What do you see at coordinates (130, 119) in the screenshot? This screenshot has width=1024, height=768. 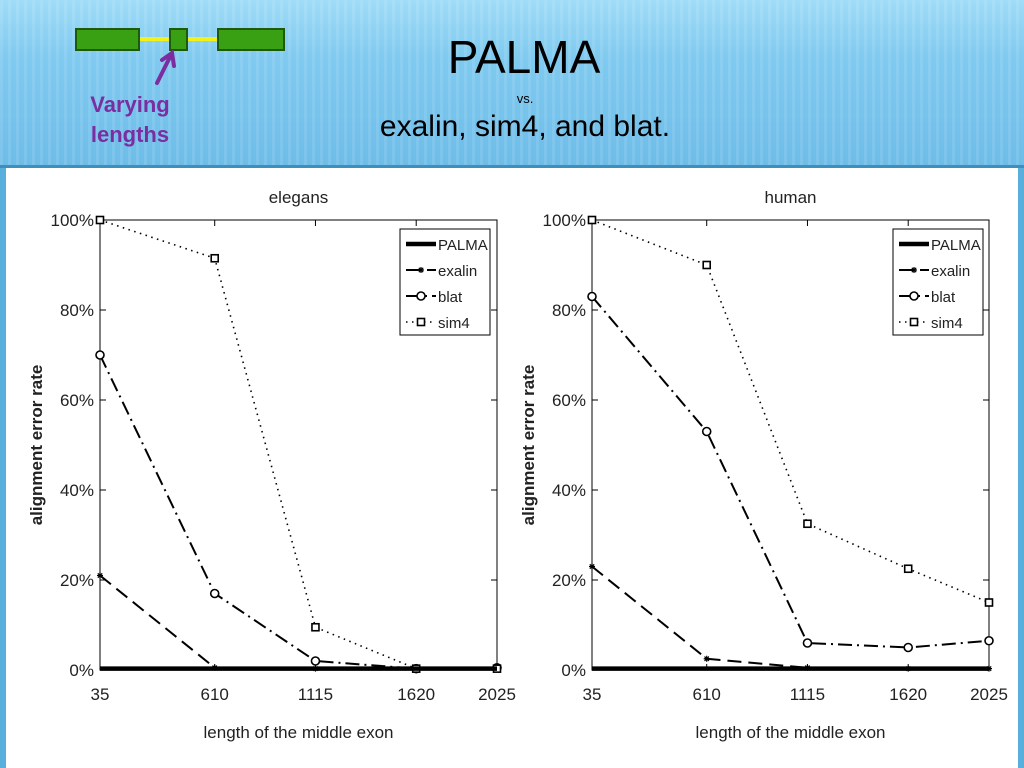 I see `varying-lengths-label: Varying lengths` at bounding box center [130, 119].